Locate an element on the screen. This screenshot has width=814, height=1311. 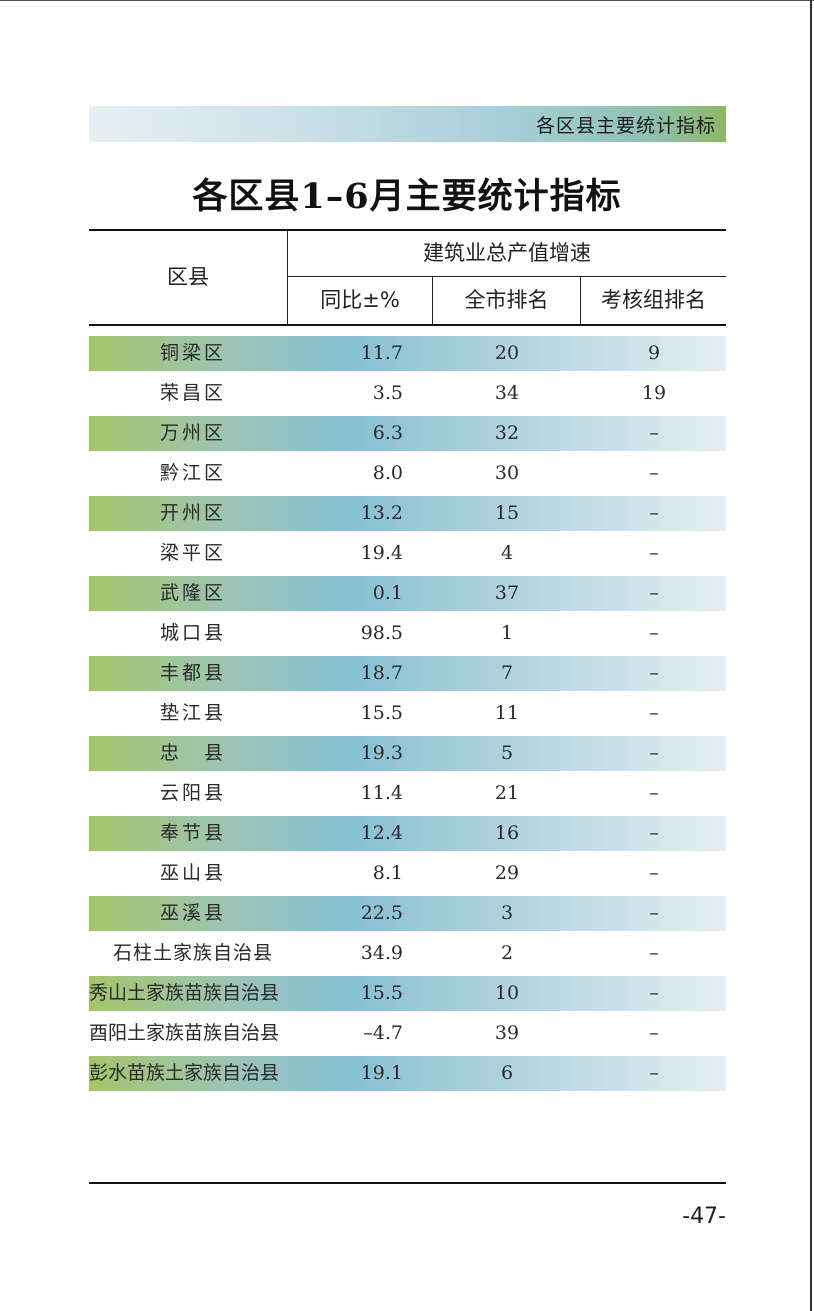
group-rank-value: 19 is located at coordinates (654, 393).